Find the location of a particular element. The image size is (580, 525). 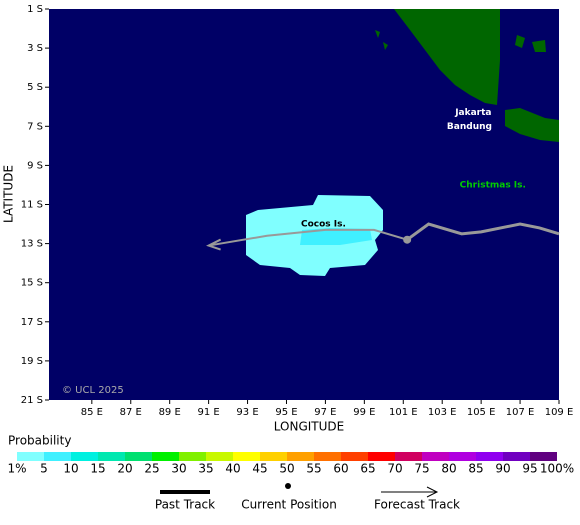

colorbar-label: 20 is located at coordinates (124, 469).